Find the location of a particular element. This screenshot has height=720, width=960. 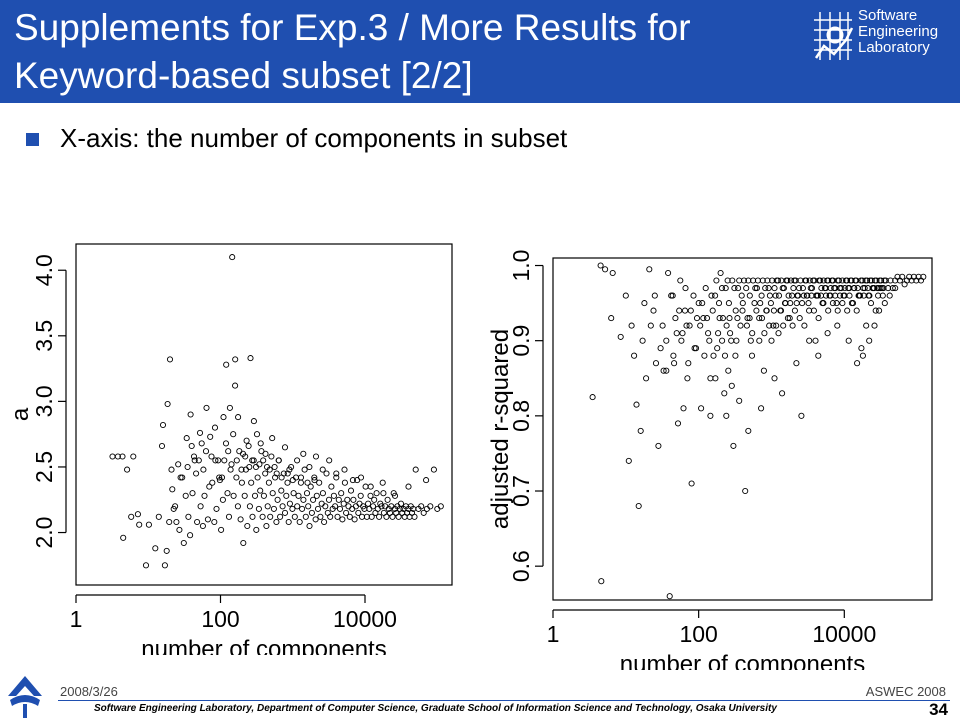

x-tick-label: 10000 is located at coordinates (844, 634).